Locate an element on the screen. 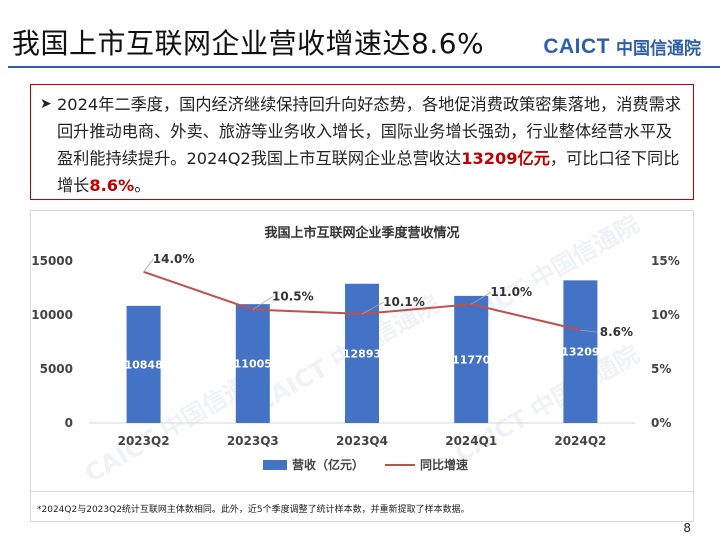 The image size is (727, 546). y-left-tick-label: 5000 is located at coordinates (56, 369).